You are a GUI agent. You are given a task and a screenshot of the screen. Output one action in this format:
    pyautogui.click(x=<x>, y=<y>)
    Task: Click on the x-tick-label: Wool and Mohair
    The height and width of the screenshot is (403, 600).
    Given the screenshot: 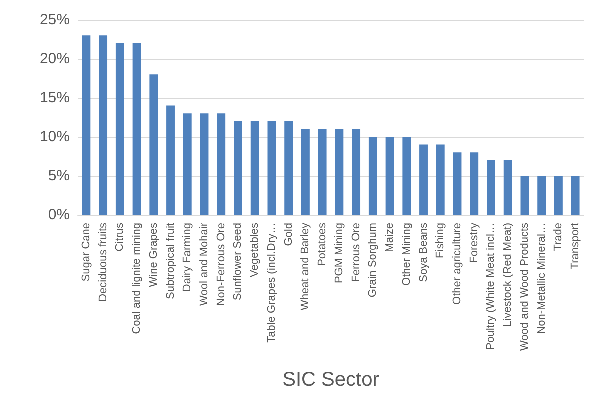 What is the action you would take?
    pyautogui.click(x=204, y=264)
    